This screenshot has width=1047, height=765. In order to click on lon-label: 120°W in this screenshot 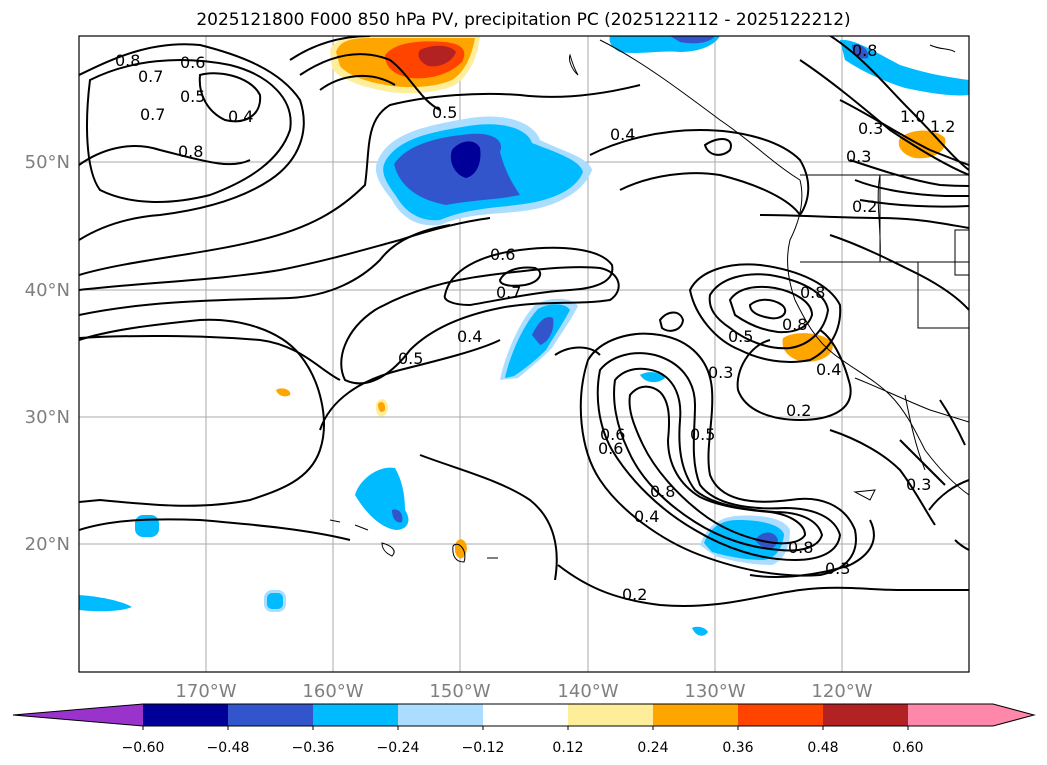, I will do `click(841, 691)`.